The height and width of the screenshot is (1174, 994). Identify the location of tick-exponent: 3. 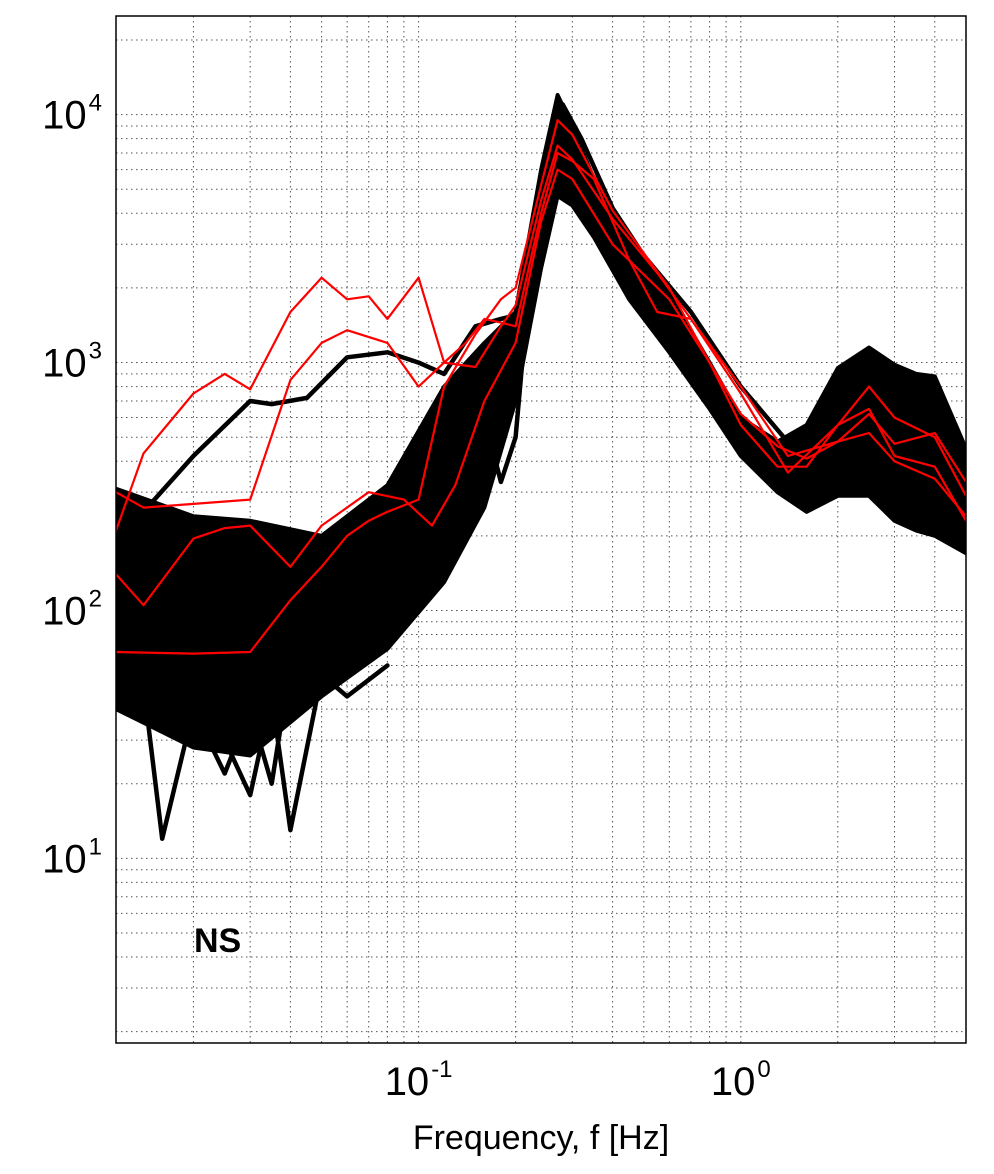
(95, 351).